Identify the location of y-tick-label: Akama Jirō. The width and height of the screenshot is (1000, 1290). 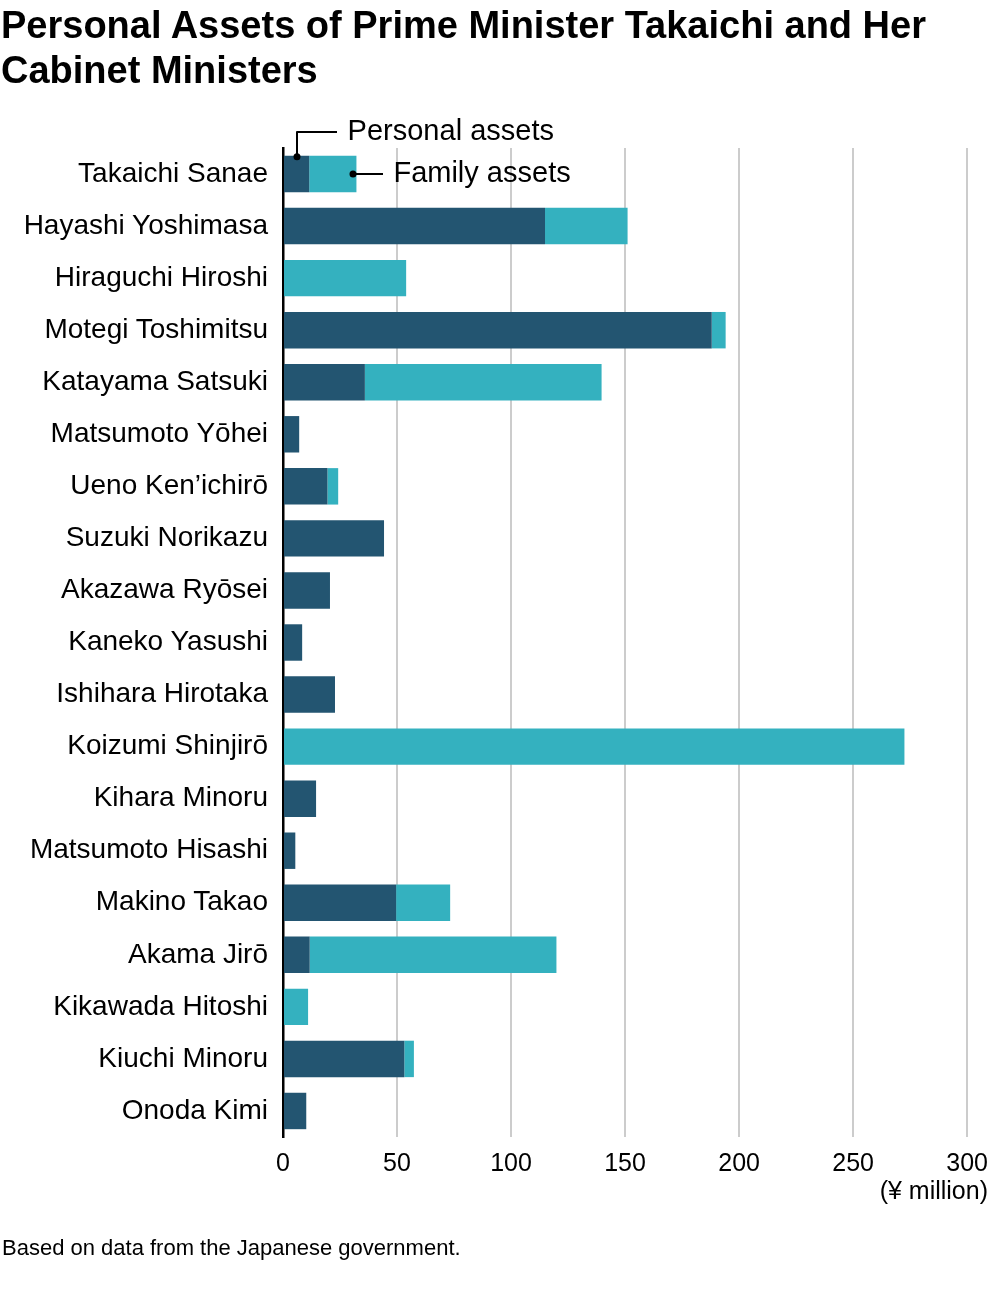
(197, 953).